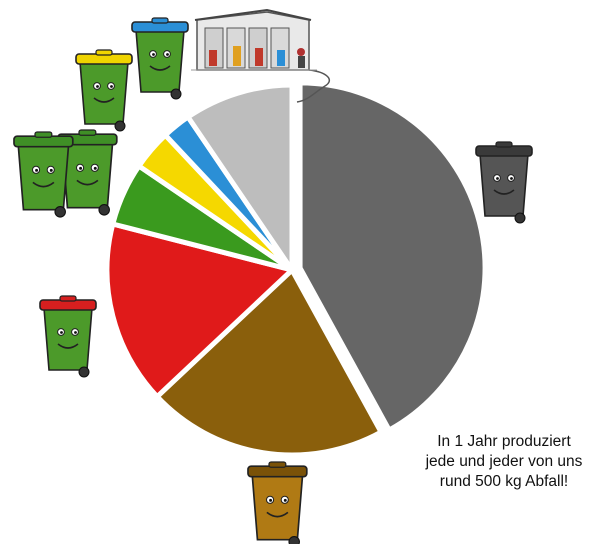 Image resolution: width=606 pixels, height=544 pixels. I want to click on pie-slice-recycling-centre, so click(240, 177).